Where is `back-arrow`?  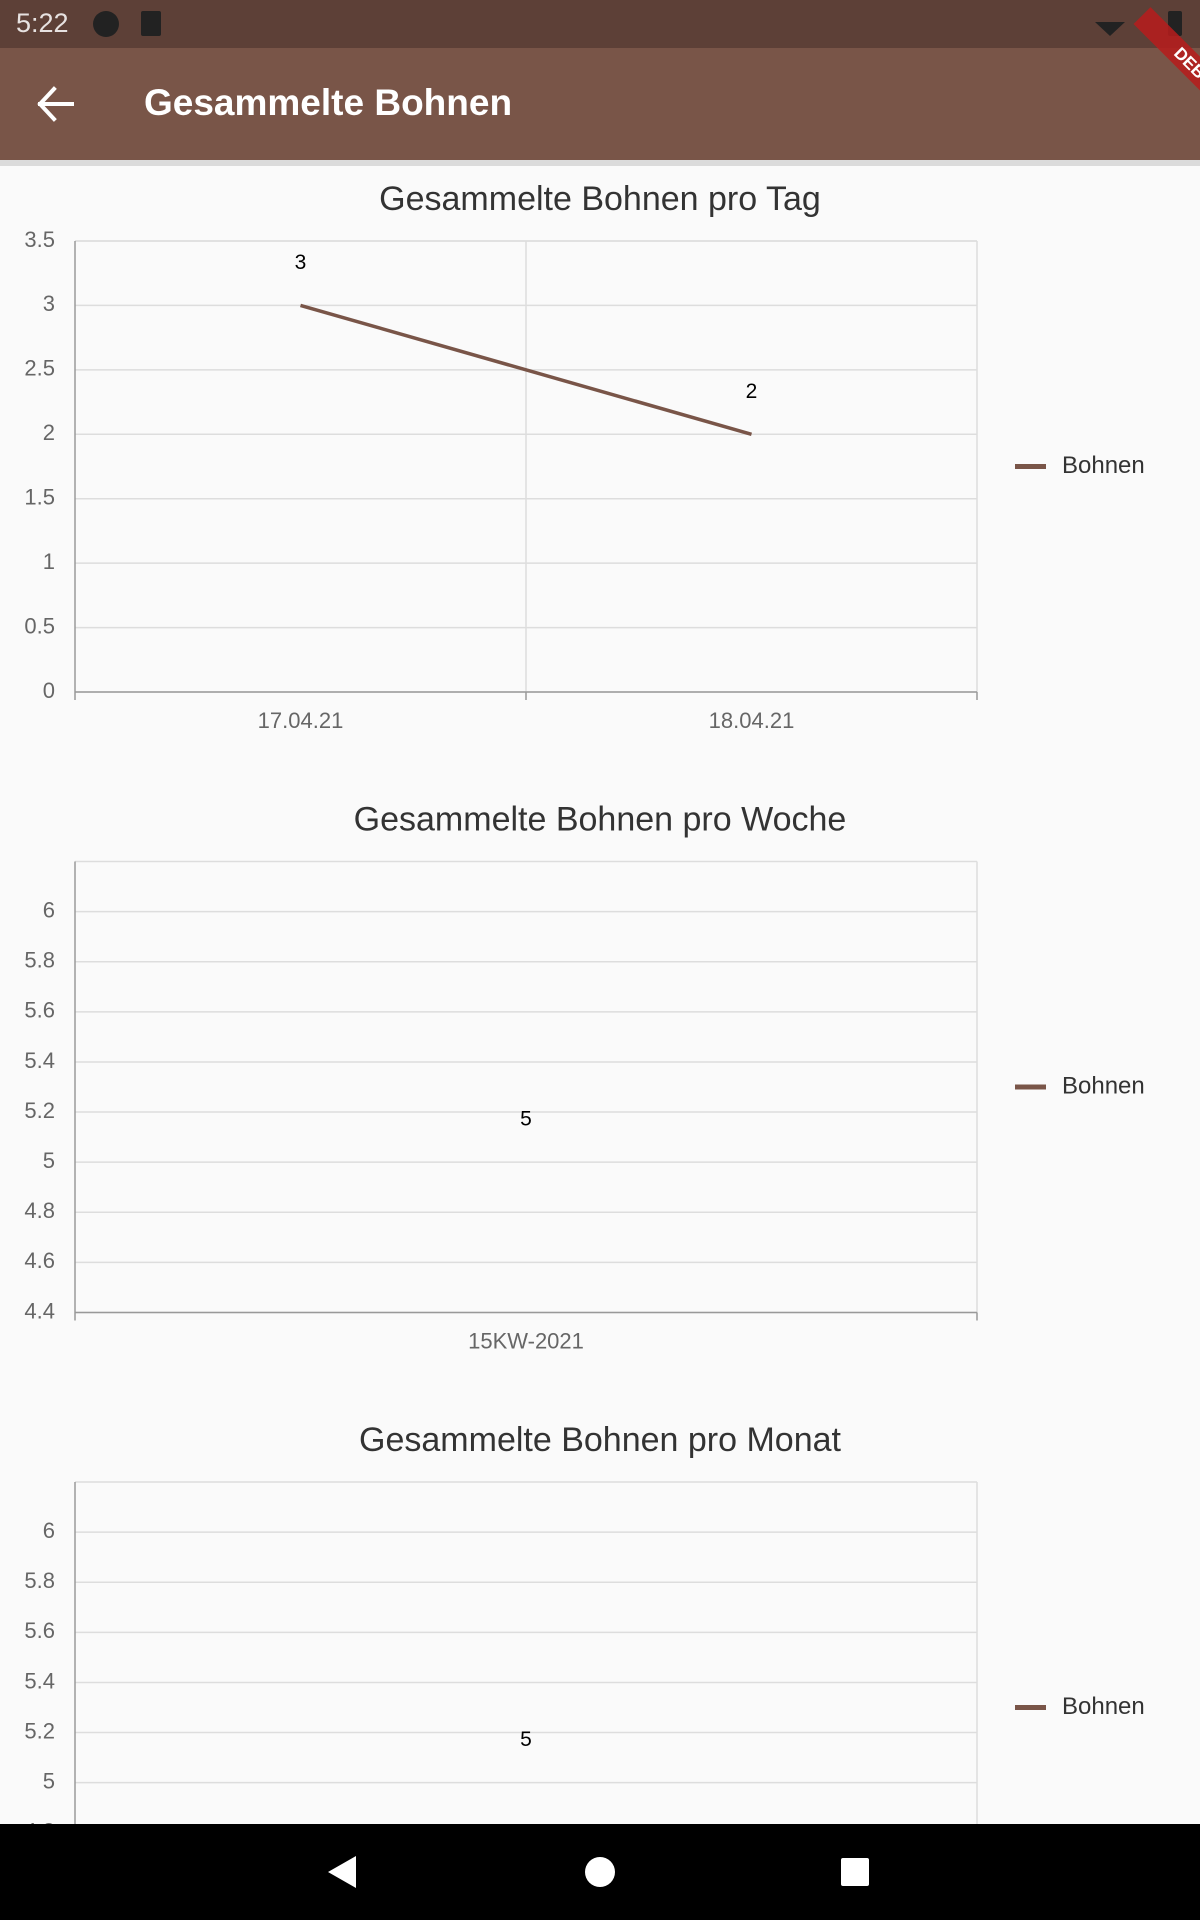
back-arrow is located at coordinates (55, 104).